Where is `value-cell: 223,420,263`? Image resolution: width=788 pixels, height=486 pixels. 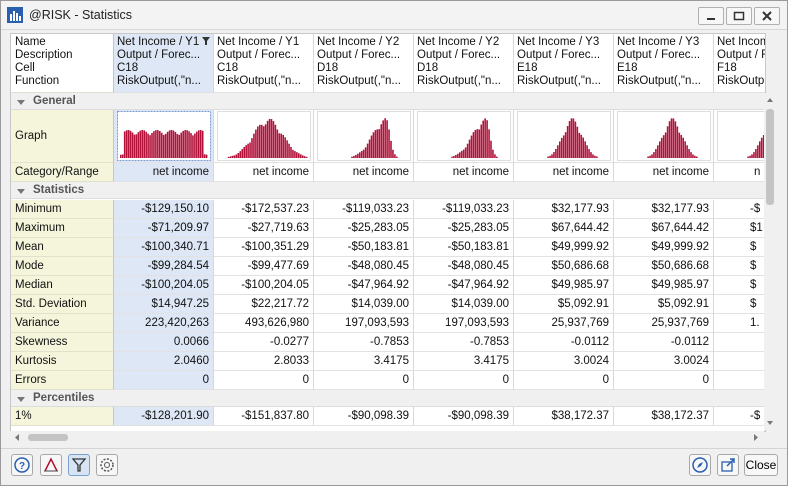 value-cell: 223,420,263 is located at coordinates (164, 323).